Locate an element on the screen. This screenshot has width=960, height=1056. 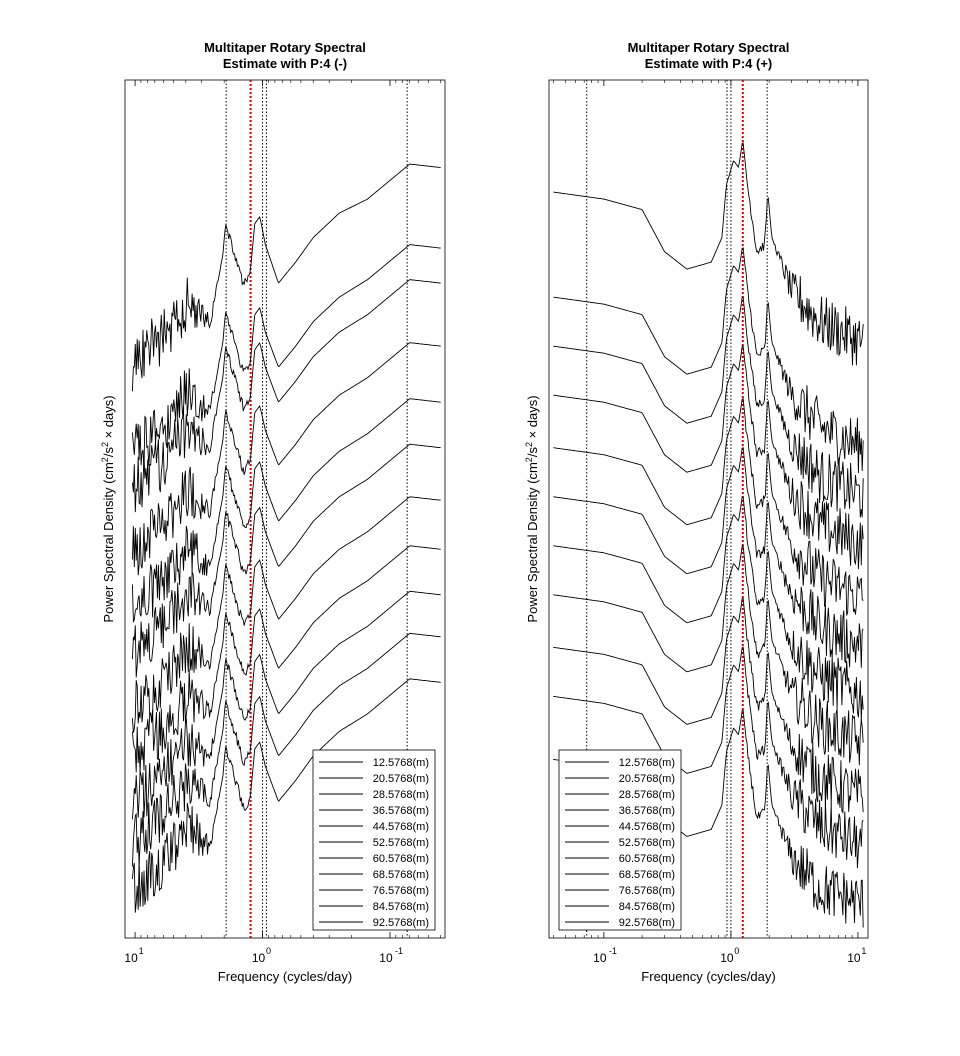
chart-title-line: Estimate with P:4 (-) is located at coordinates (285, 63).